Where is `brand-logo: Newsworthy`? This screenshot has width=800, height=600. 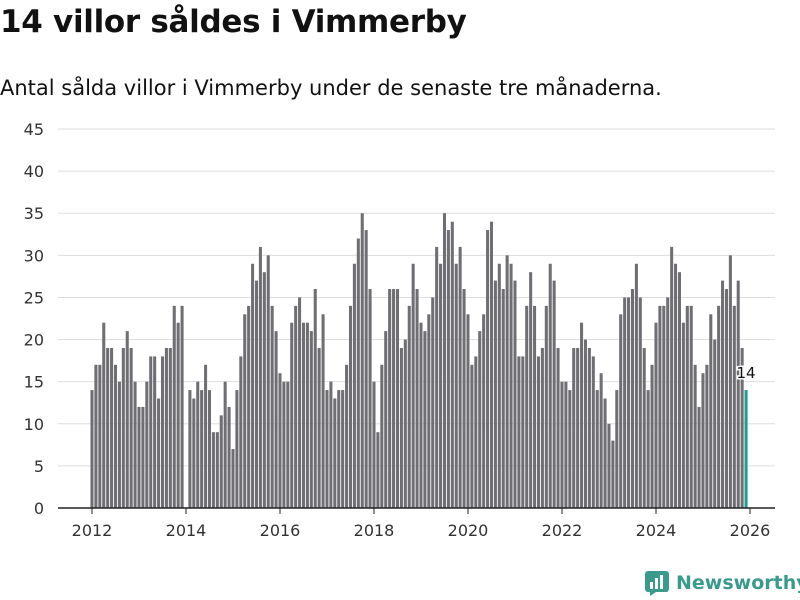
brand-logo: Newsworthy is located at coordinates (722, 583).